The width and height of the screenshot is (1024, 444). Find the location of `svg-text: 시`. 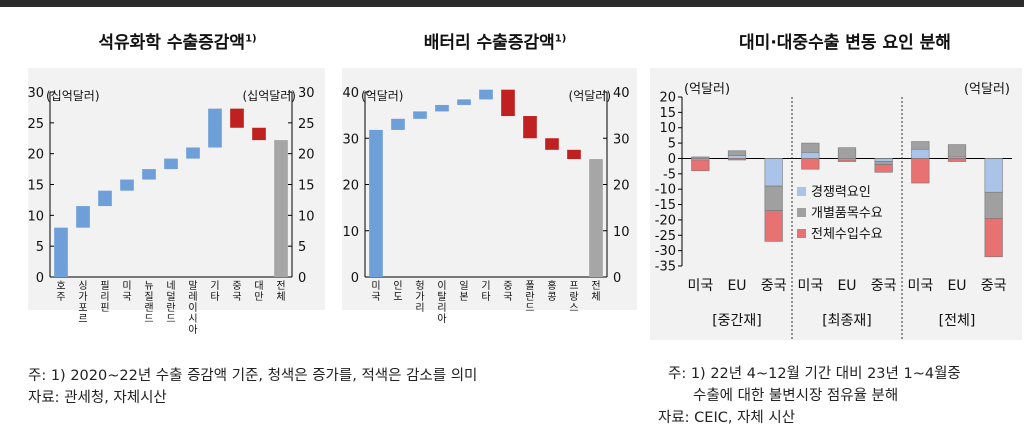

svg-text: 시 is located at coordinates (192, 319).